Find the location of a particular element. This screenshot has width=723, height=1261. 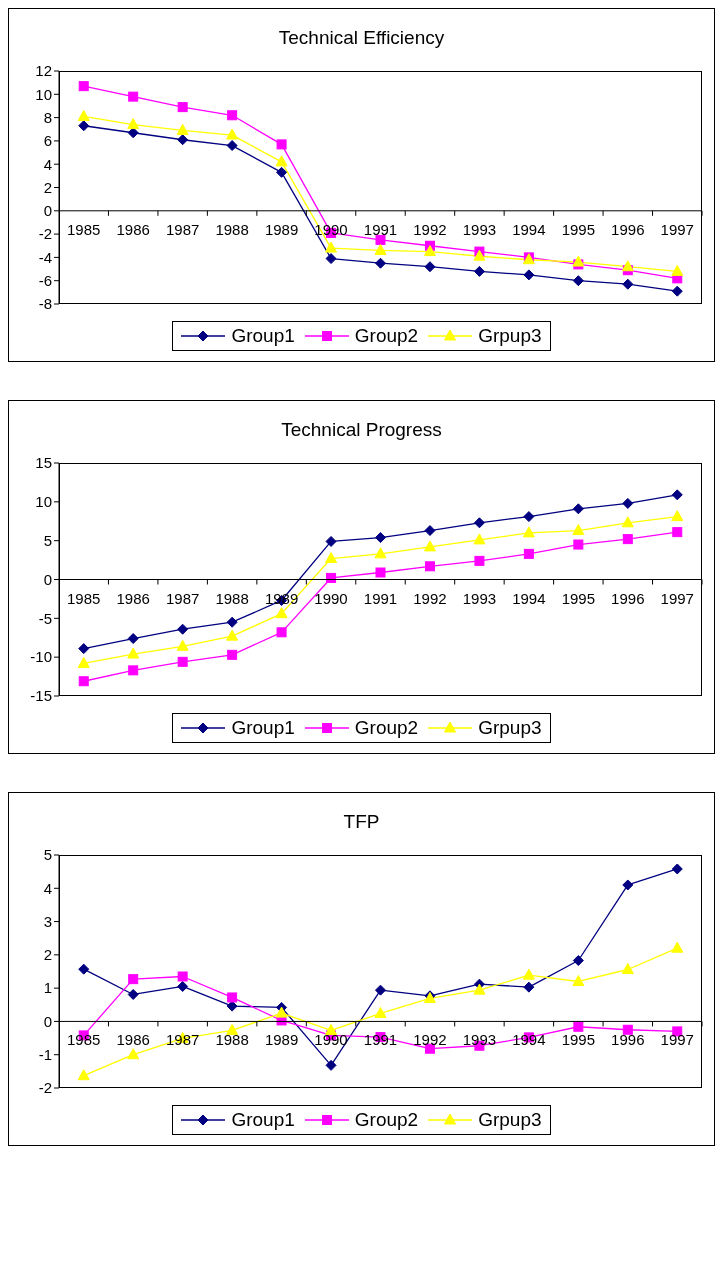

y-tick-label: 12 is located at coordinates (43, 71).